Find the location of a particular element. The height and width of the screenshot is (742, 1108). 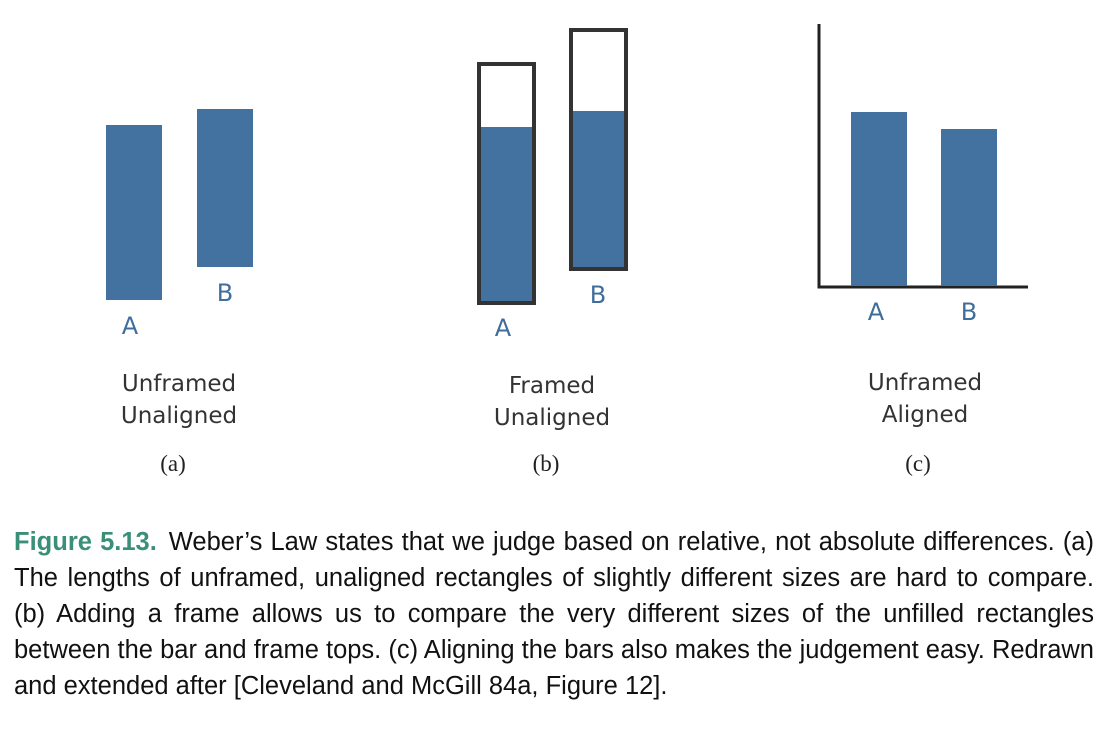

panel-b-bar-a-label: A is located at coordinates (503, 328).